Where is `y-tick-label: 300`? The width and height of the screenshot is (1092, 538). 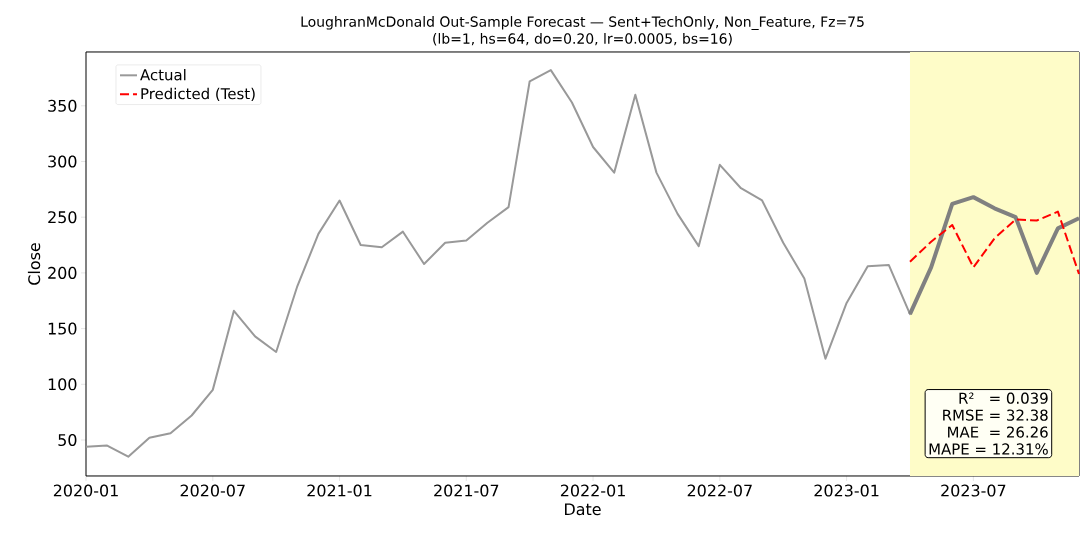 y-tick-label: 300 is located at coordinates (62, 161).